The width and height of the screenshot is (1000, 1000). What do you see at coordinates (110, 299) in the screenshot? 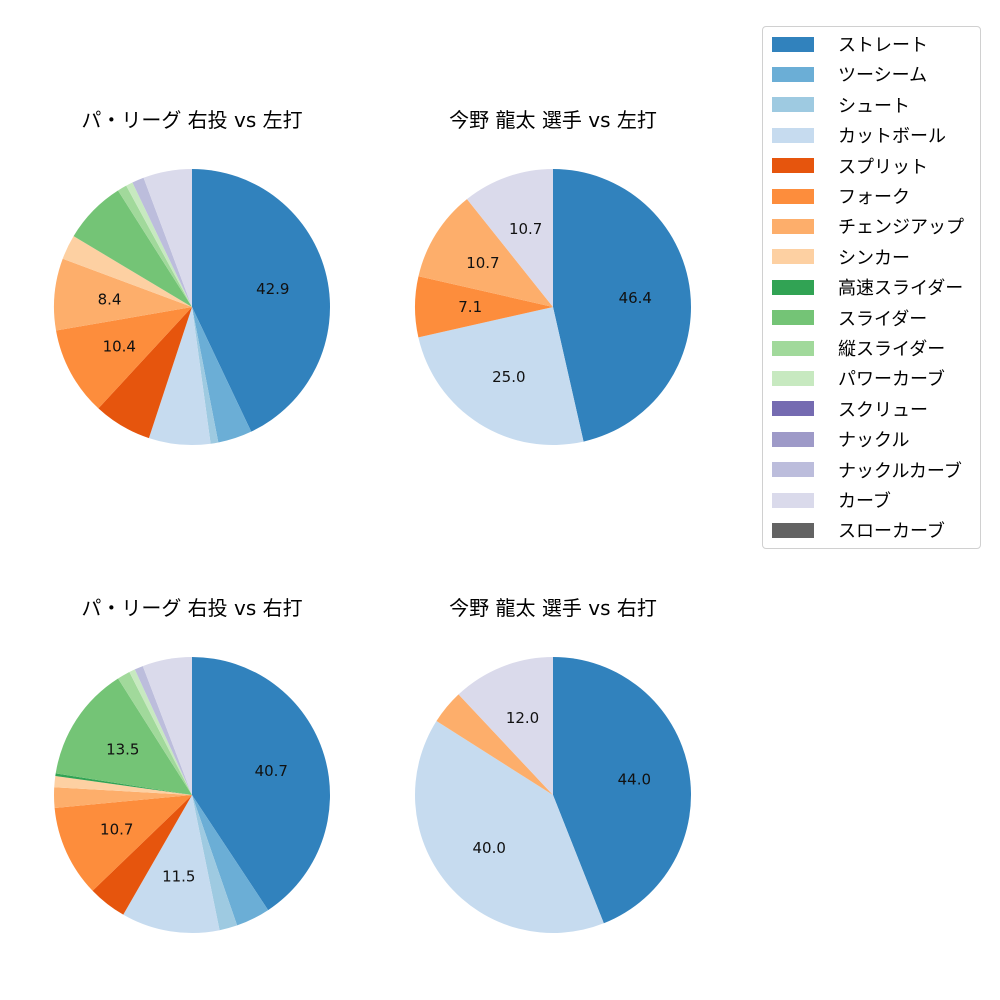
I see `slice-percent-label: 8.4` at bounding box center [110, 299].